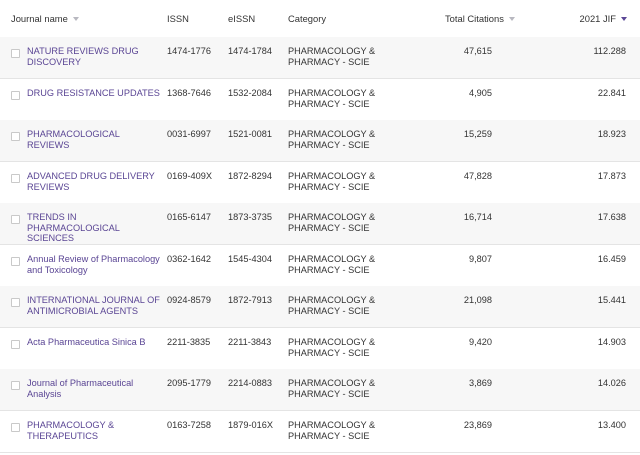 The height and width of the screenshot is (455, 640). Describe the element at coordinates (480, 383) in the screenshot. I see `total-citations-value: 3,869` at that location.